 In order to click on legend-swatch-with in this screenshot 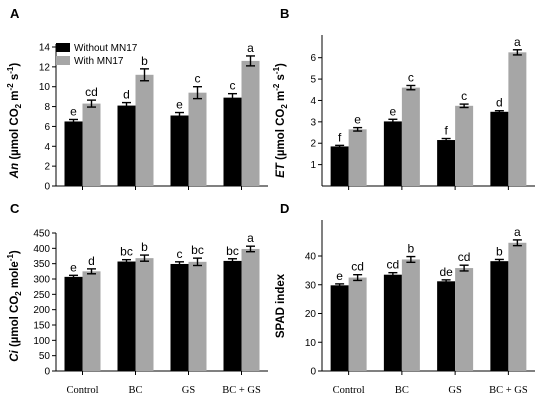, I will do `click(63, 60)`.